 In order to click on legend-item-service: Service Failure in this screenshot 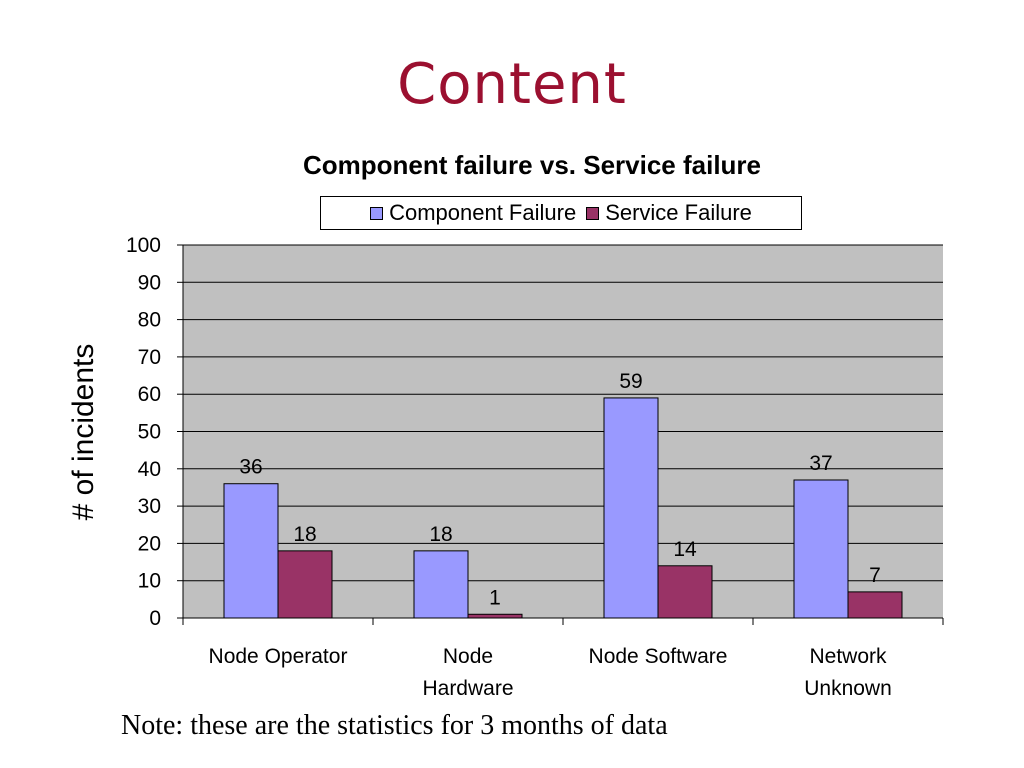, I will do `click(669, 213)`.